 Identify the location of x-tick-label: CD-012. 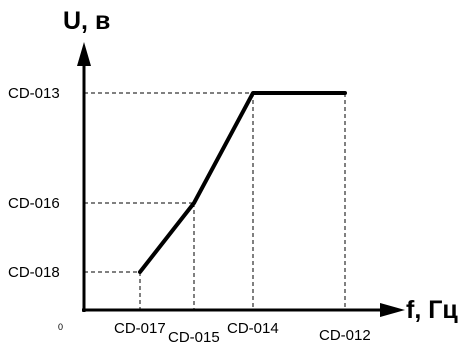
(345, 335).